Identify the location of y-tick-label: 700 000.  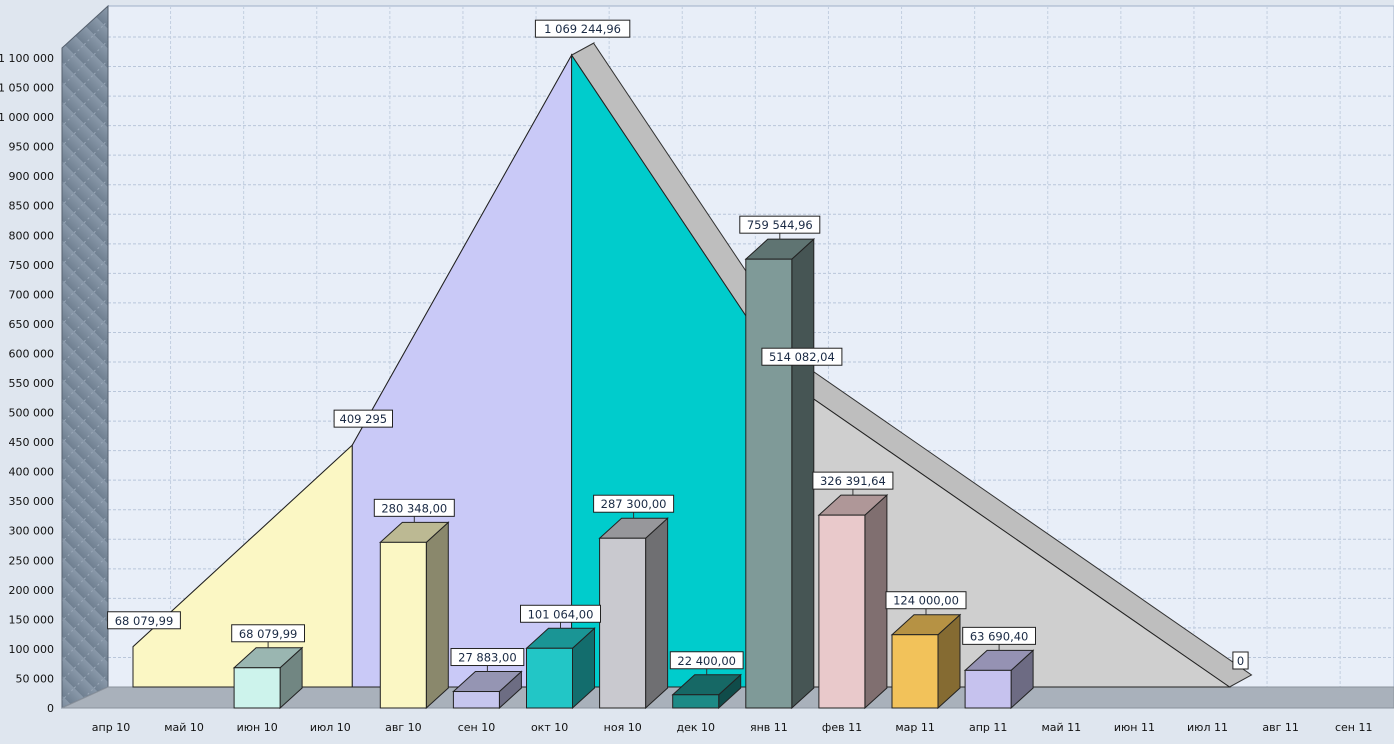
(32, 294).